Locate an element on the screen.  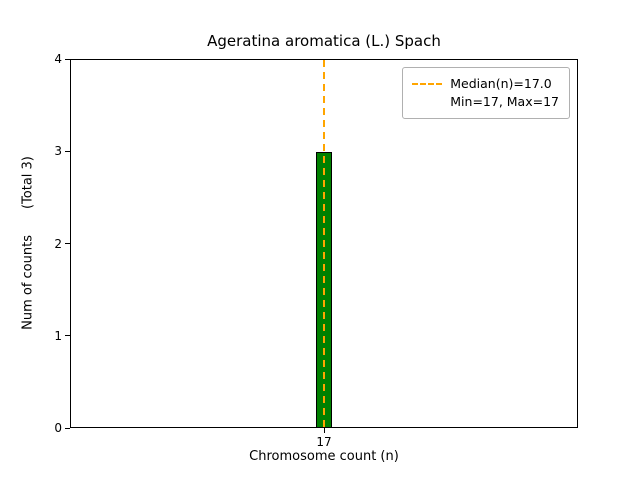
x-axis-label: Chromosome count (n) is located at coordinates (324, 456).